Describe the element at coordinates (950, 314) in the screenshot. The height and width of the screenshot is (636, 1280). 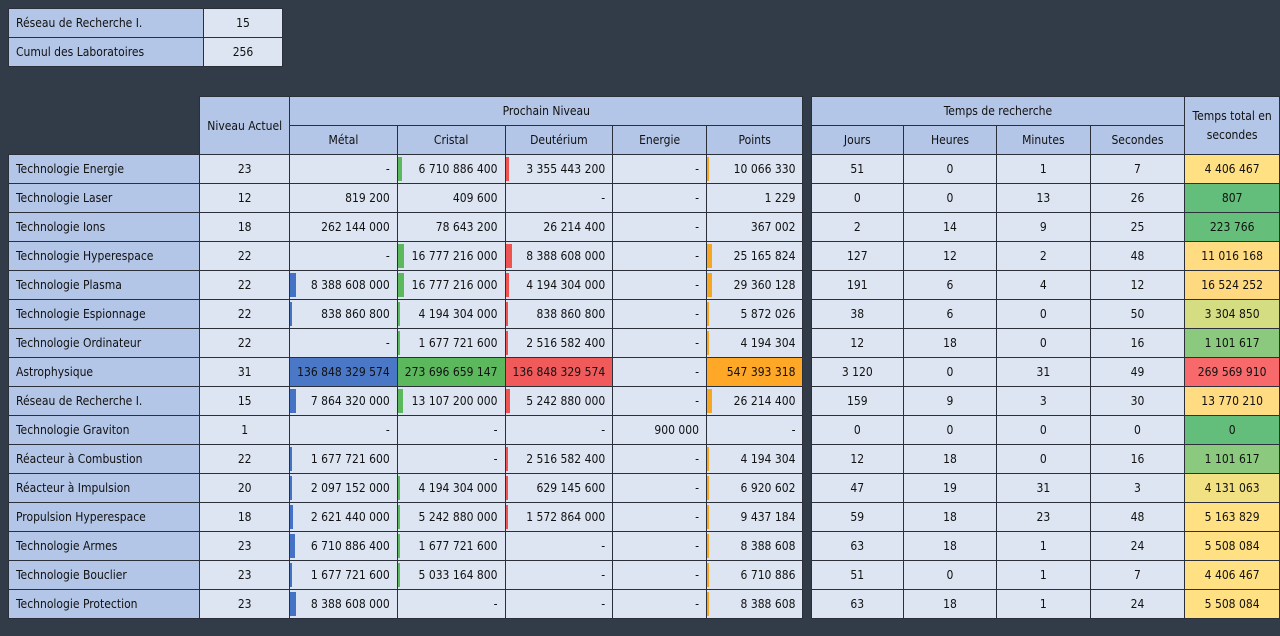
I see `row-heures-text: 6` at that location.